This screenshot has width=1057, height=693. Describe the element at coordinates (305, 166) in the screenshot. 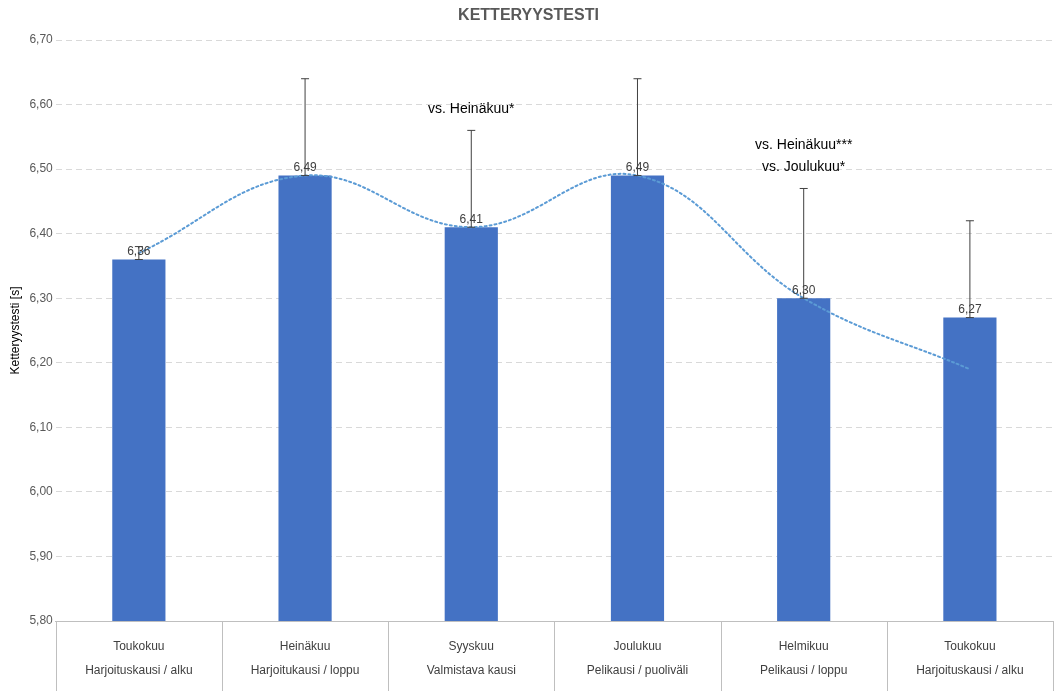

I see `data-label: 6,49` at that location.